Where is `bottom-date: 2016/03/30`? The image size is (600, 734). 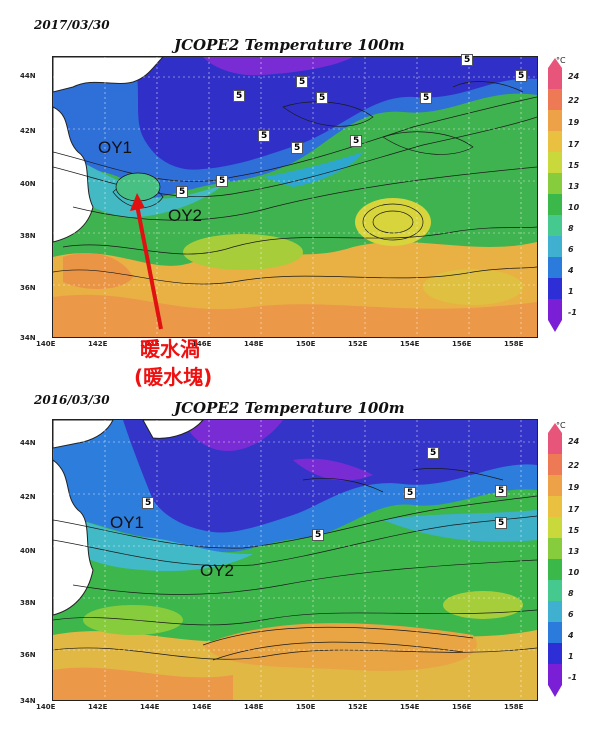 bottom-date: 2016/03/30 is located at coordinates (72, 400).